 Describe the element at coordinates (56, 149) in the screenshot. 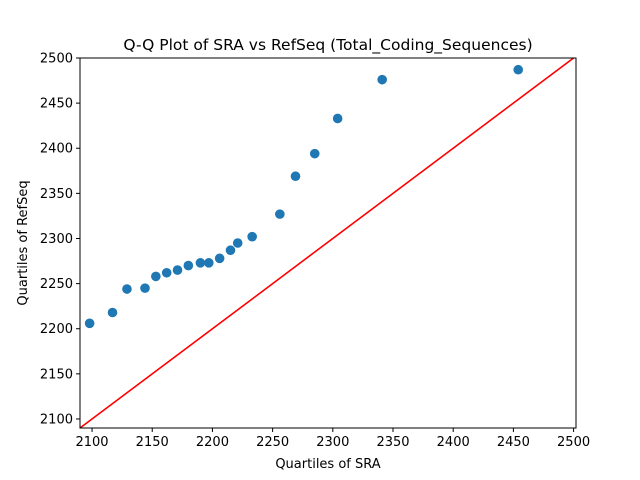

I see `y-tick-label: 2400` at that location.